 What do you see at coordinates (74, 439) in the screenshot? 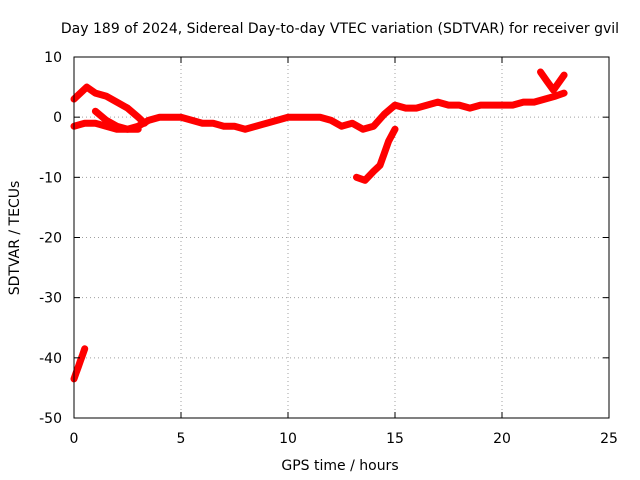
I see `x-tick-label: 0` at bounding box center [74, 439].